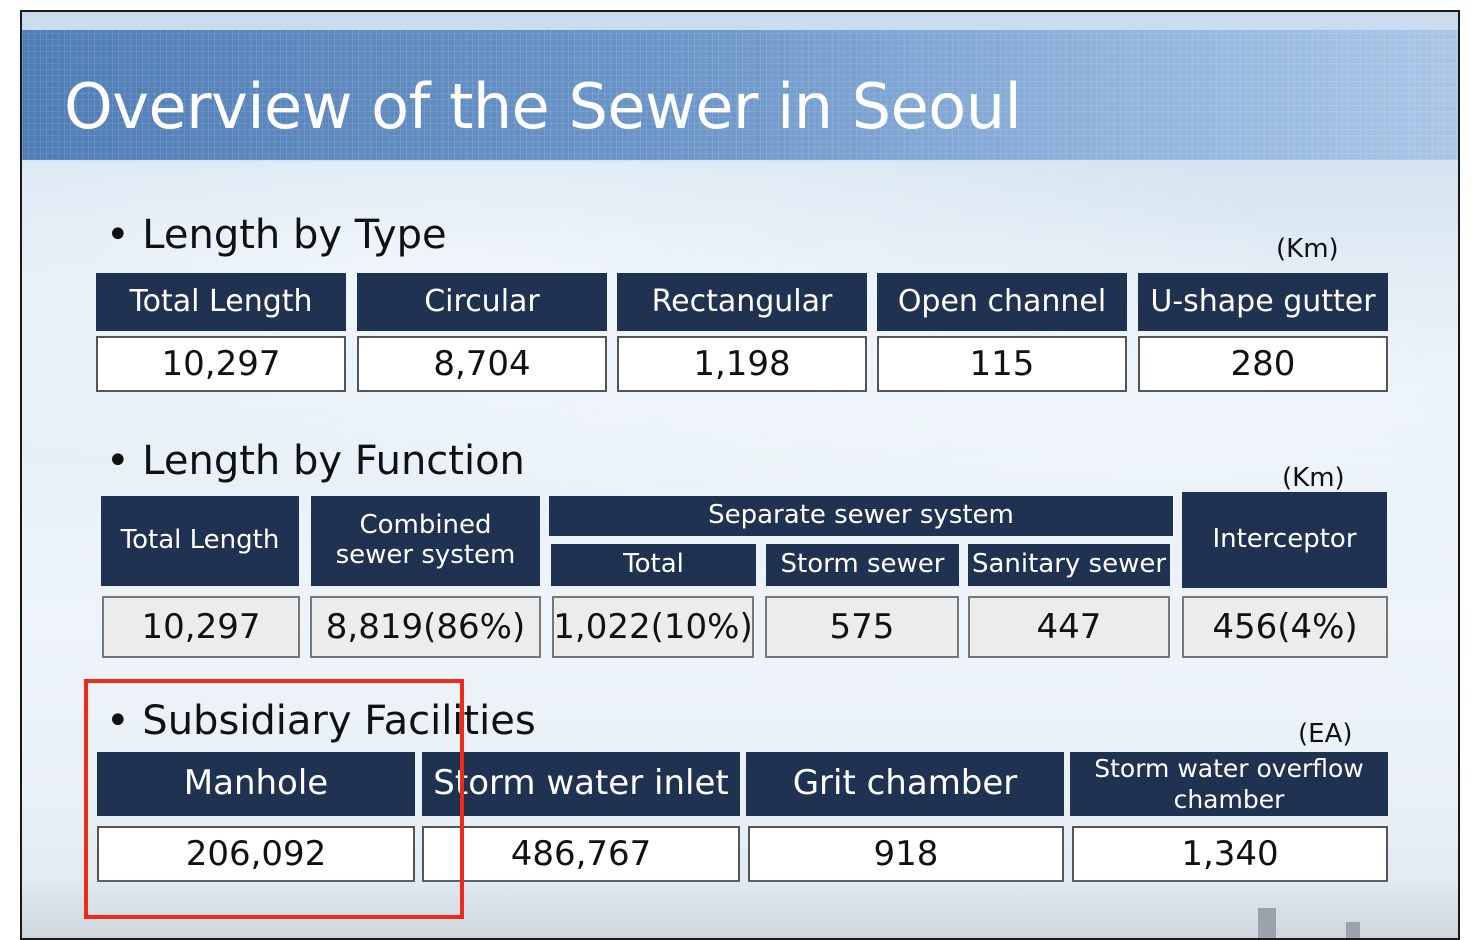  Describe the element at coordinates (581, 854) in the screenshot. I see `facility-value-storm-water-inlet: 486,767` at that location.